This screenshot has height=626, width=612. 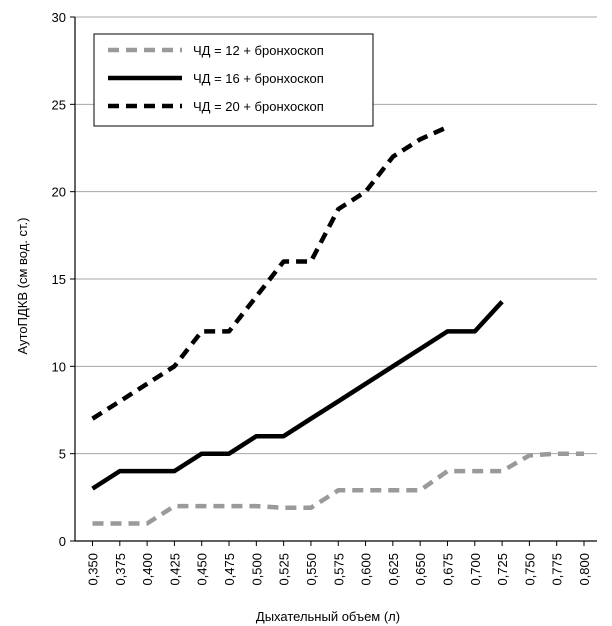 What do you see at coordinates (22, 286) in the screenshot?
I see `y-axis-title: АутоПДКВ (см вод. ст.)` at bounding box center [22, 286].